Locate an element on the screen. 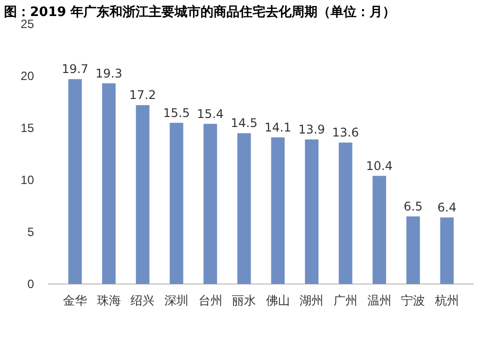 This screenshot has height=348, width=488. x-tick-label: 丽水 is located at coordinates (244, 301).